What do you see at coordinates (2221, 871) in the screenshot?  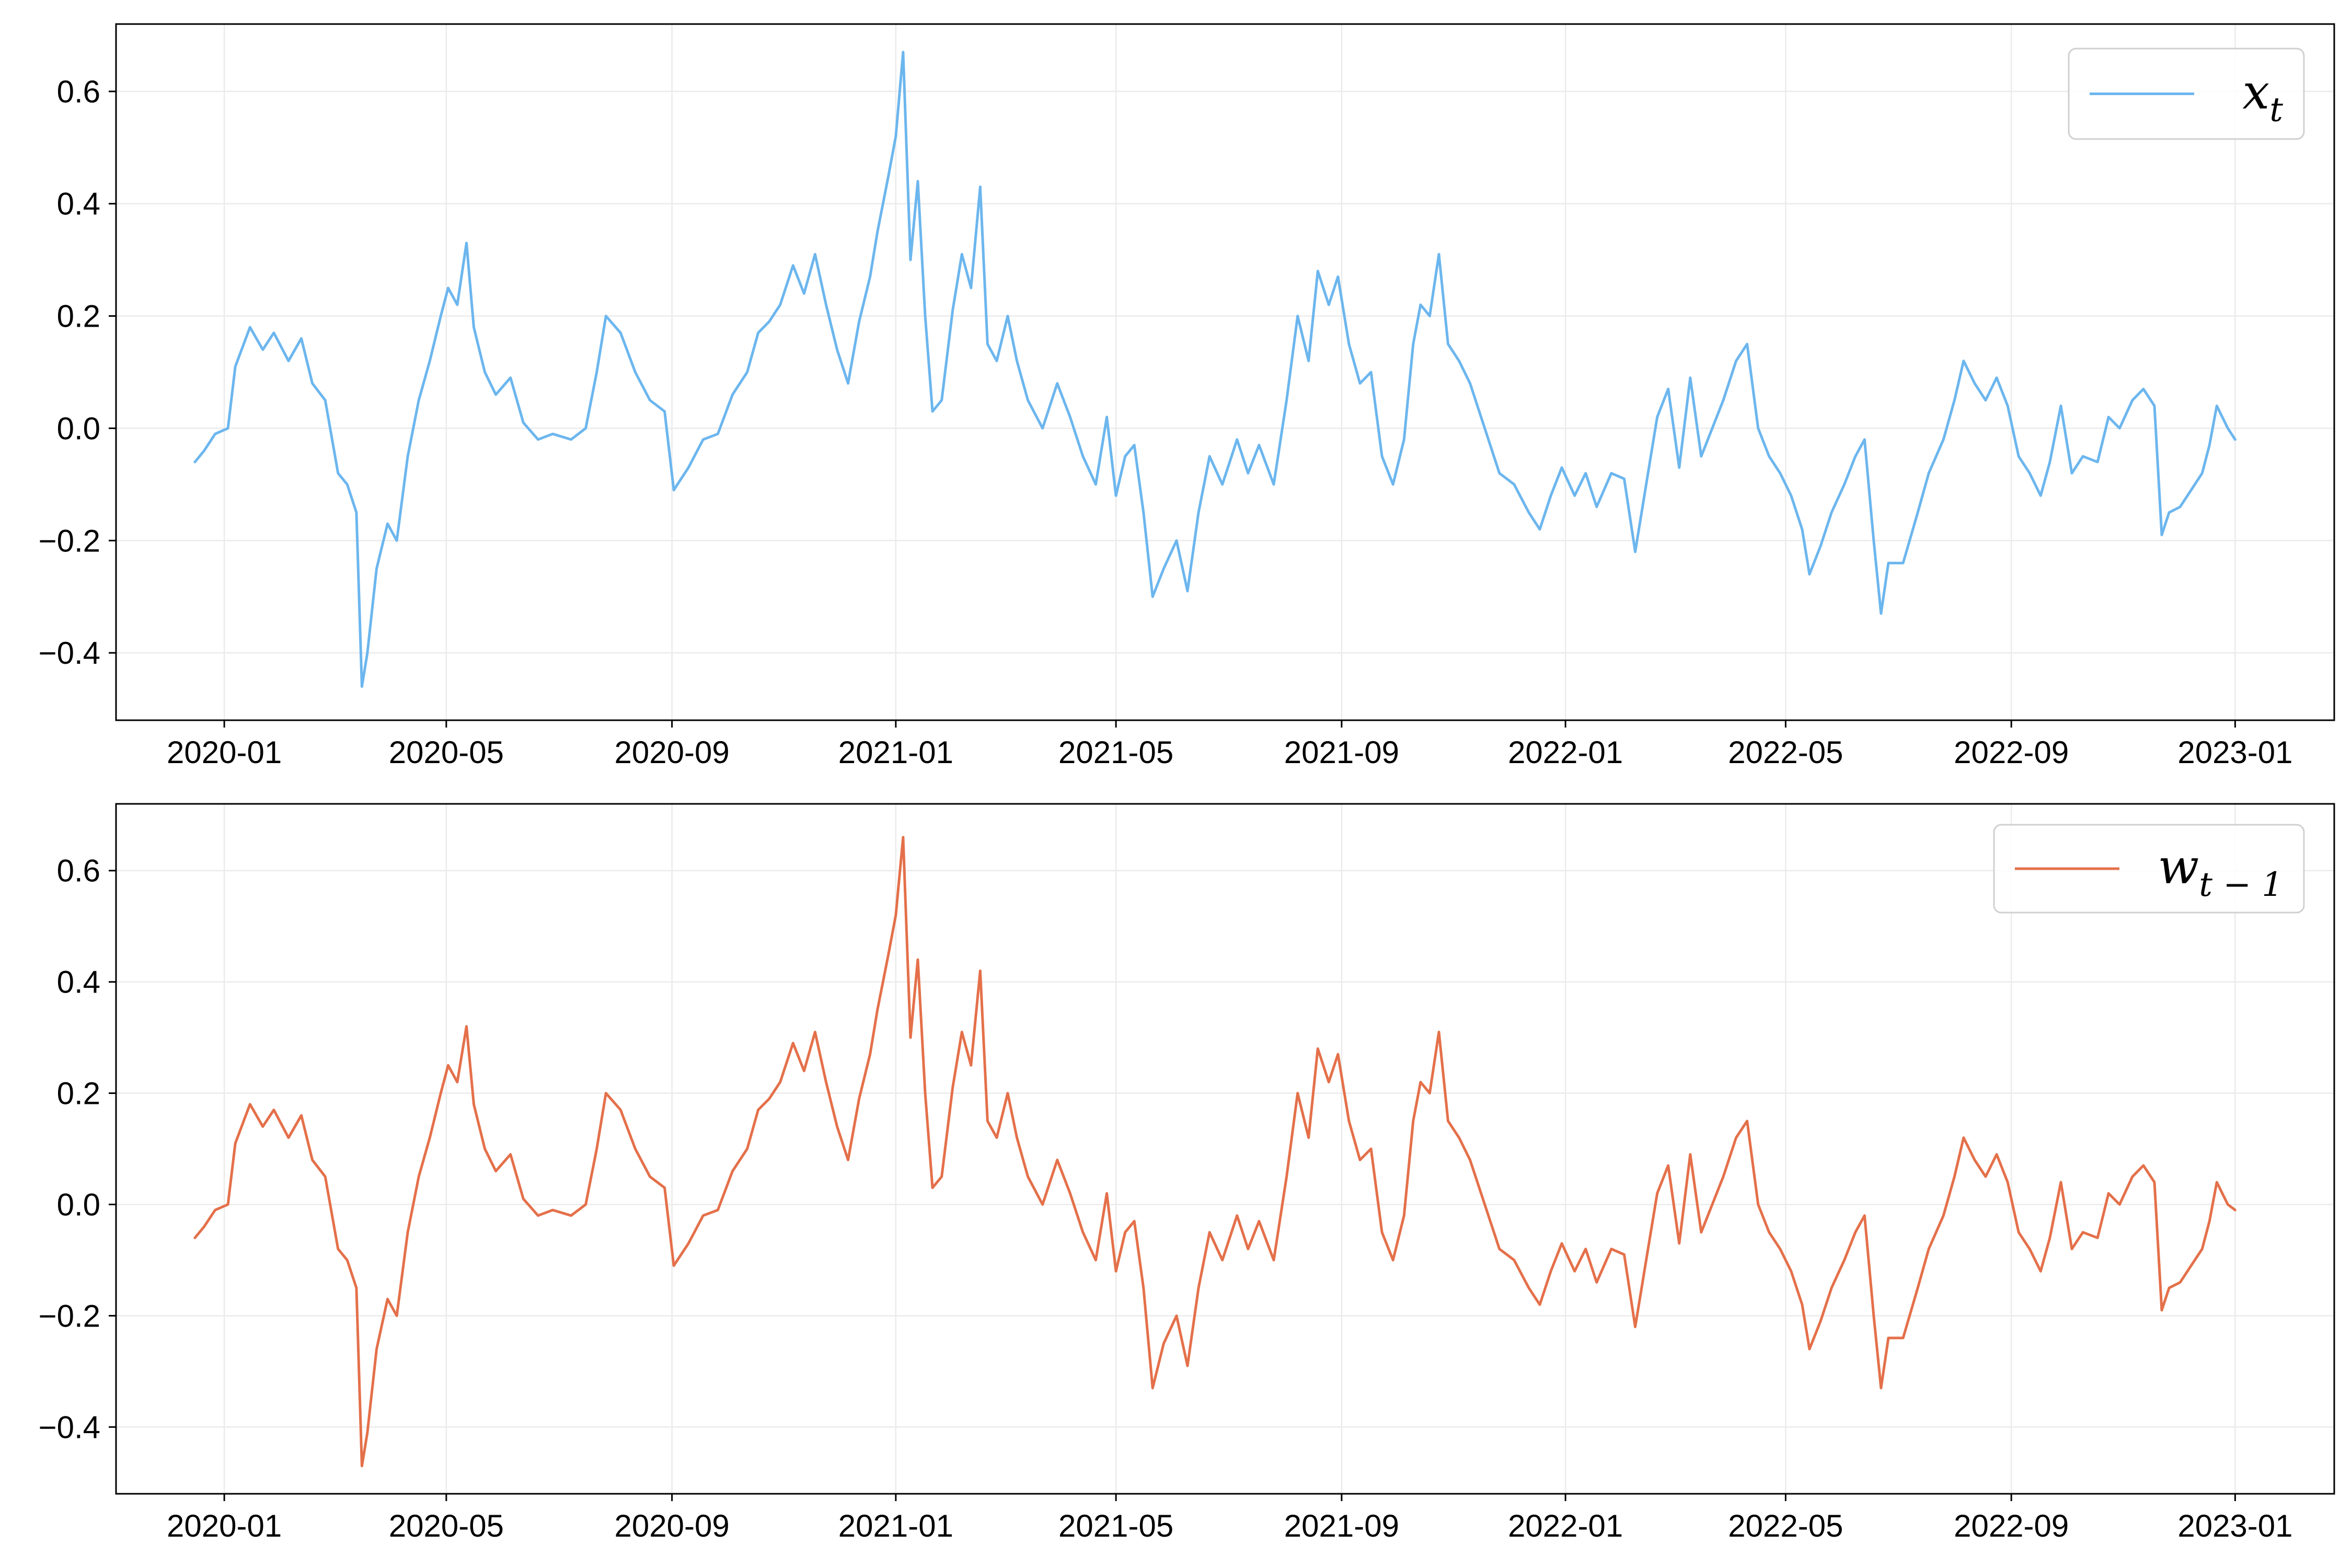 I see `legend-label: wt − 1` at bounding box center [2221, 871].